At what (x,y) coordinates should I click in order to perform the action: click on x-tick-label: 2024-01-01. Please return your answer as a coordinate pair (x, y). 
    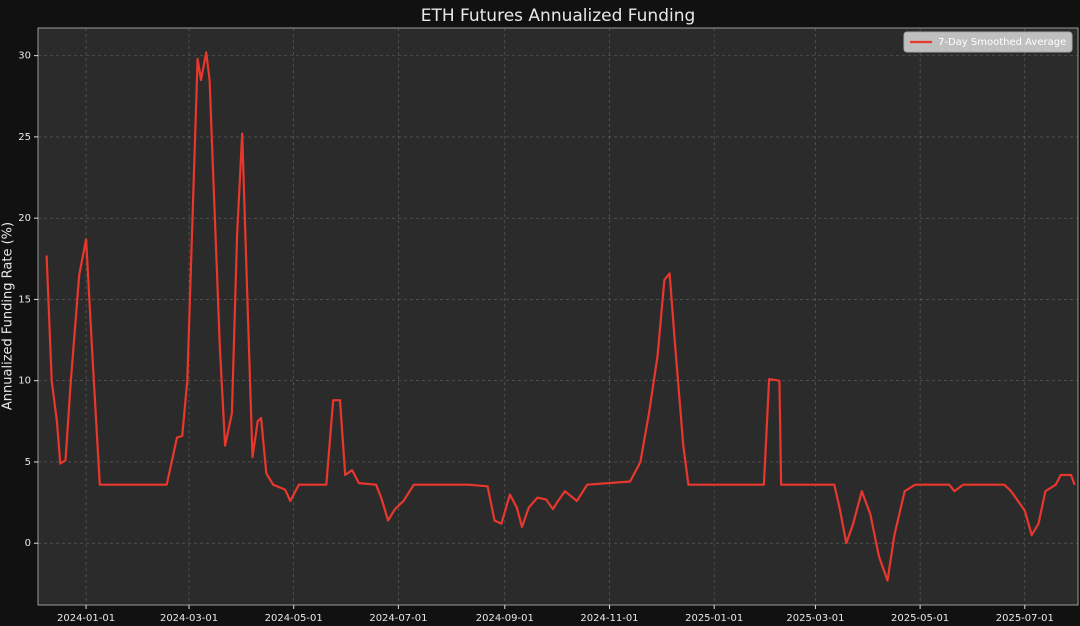
    Looking at the image, I should click on (86, 618).